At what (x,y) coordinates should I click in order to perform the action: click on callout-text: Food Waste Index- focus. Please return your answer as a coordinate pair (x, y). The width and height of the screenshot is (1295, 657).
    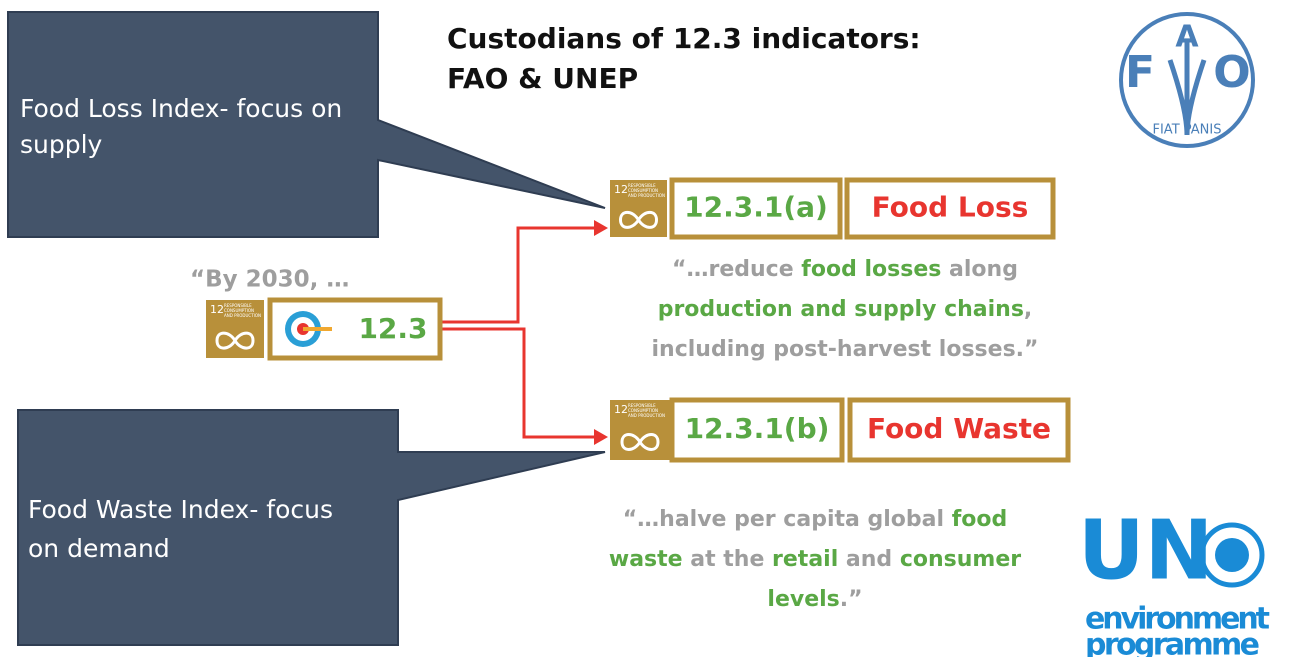
    Looking at the image, I should click on (180, 509).